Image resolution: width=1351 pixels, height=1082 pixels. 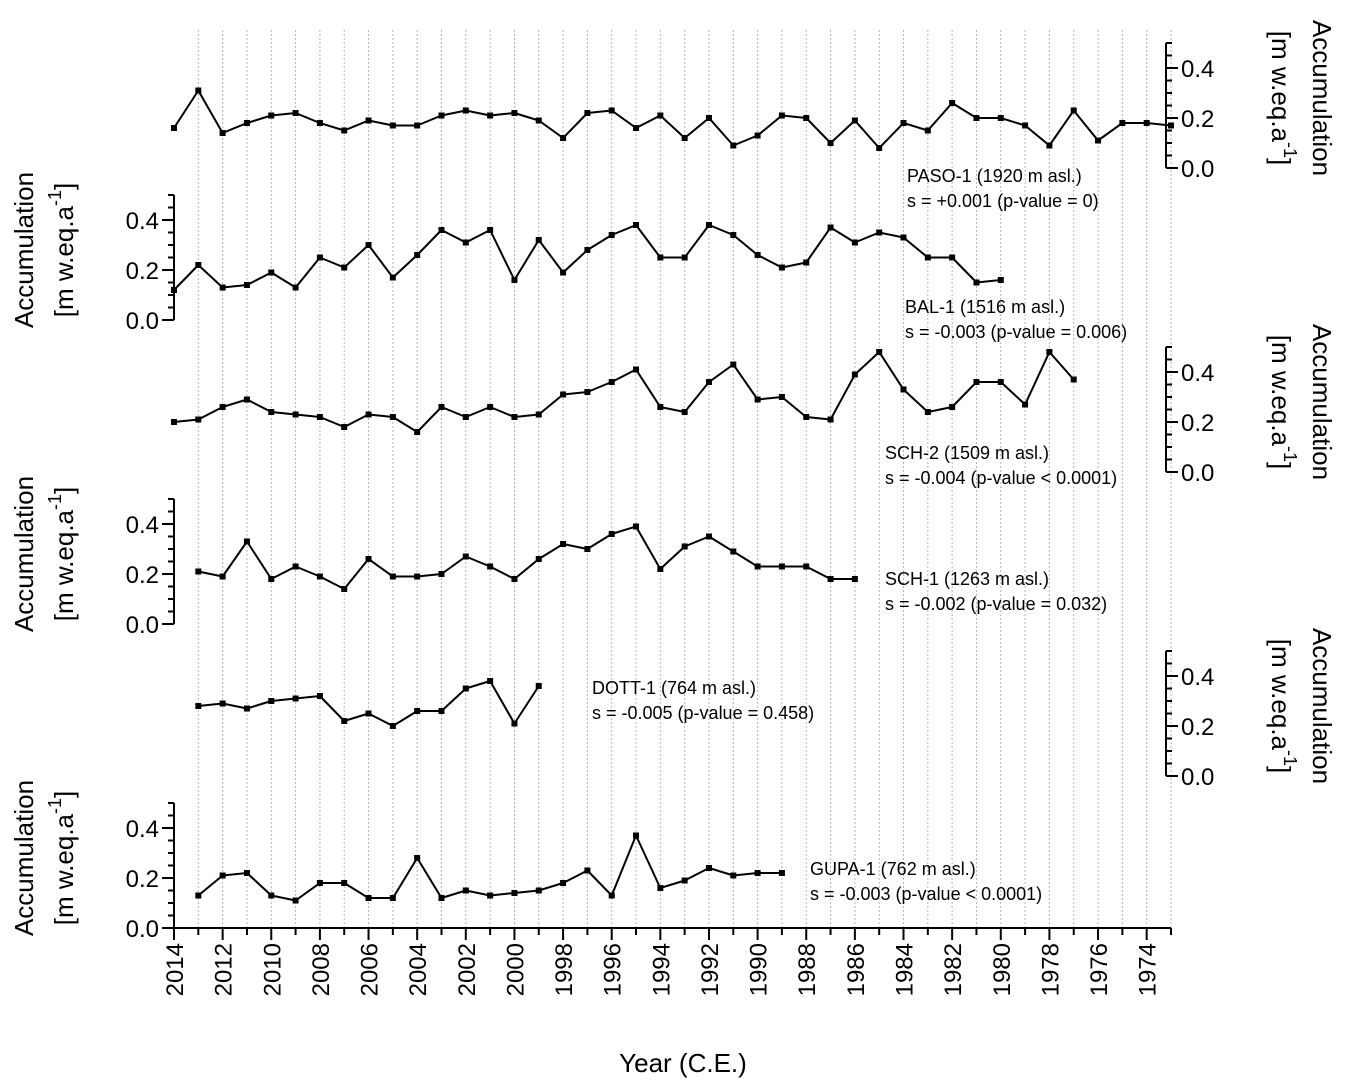 I want to click on y-tick-label: 0.2, so click(x=142, y=271).